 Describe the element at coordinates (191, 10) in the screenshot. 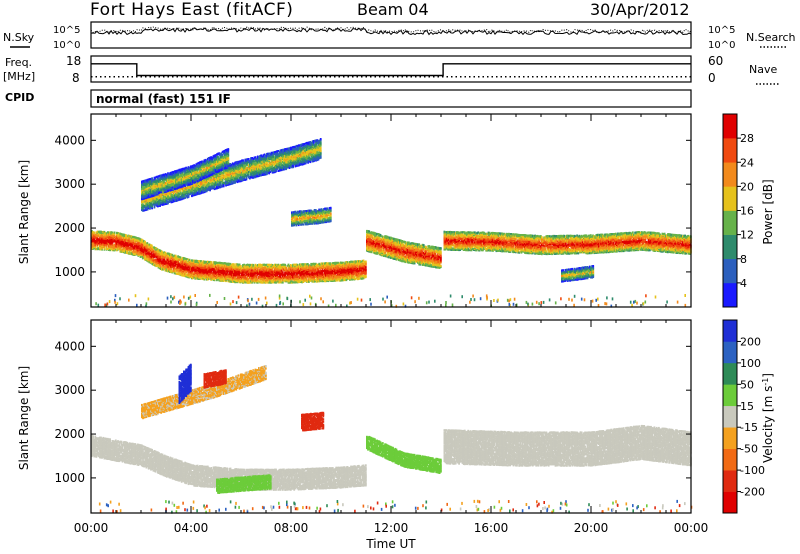

I see `station-title: Fort Hays East (fitACF)` at that location.